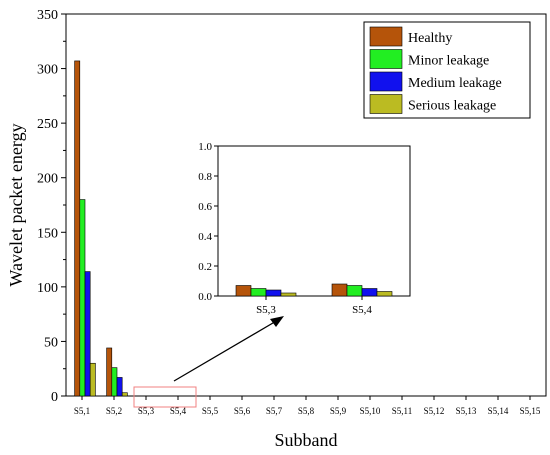  What do you see at coordinates (210, 411) in the screenshot?
I see `x-tick-label: S5,5` at bounding box center [210, 411].